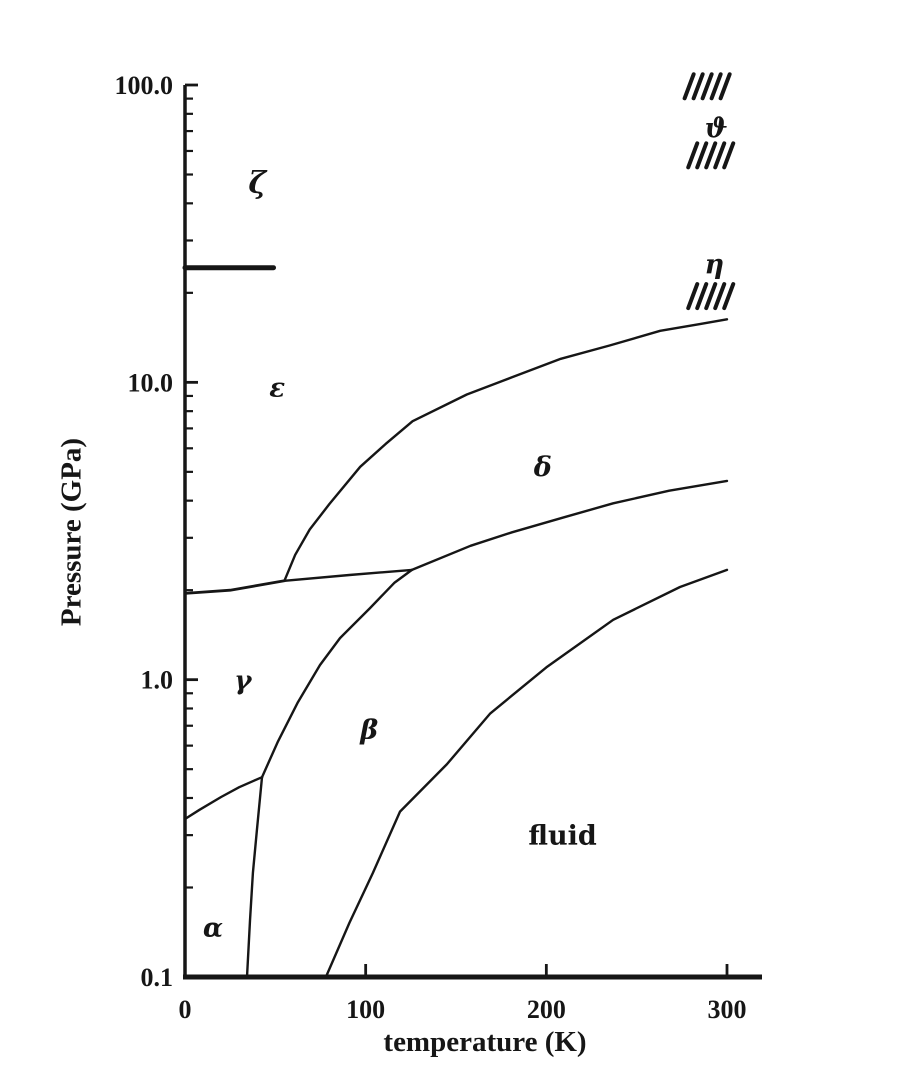  I want to click on y-tick-label: 0.1, so click(157, 977).